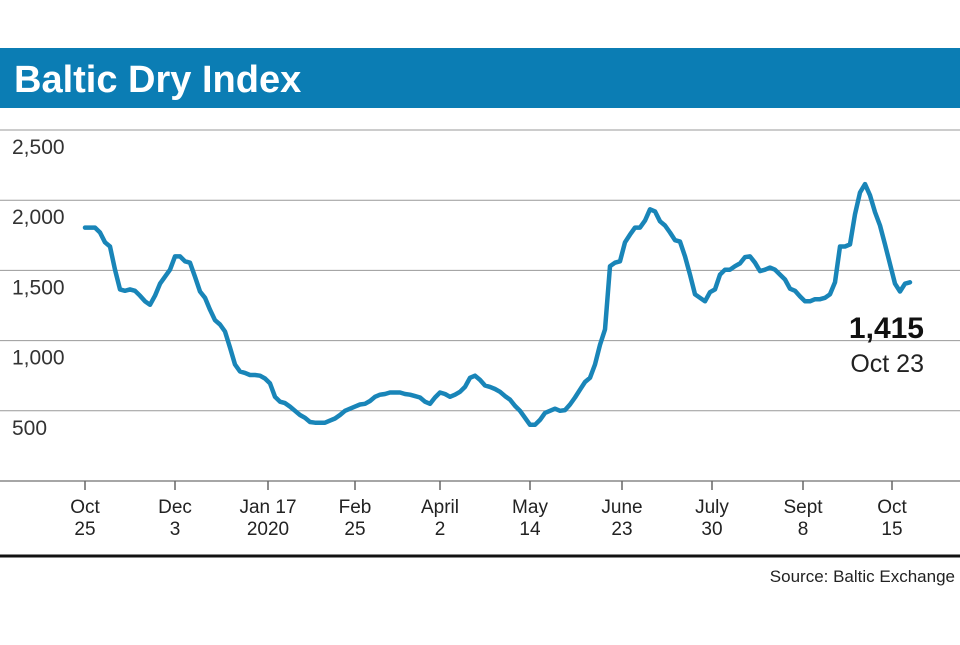 The height and width of the screenshot is (645, 960). Describe the element at coordinates (891, 529) in the screenshot. I see `x-tick-label-line: 15` at that location.